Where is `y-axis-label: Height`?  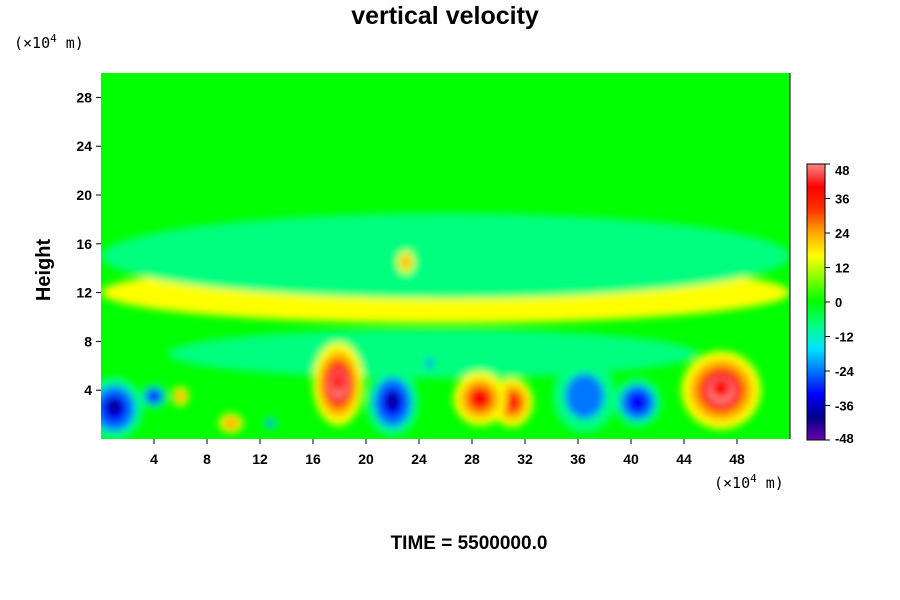 y-axis-label: Height is located at coordinates (44, 270).